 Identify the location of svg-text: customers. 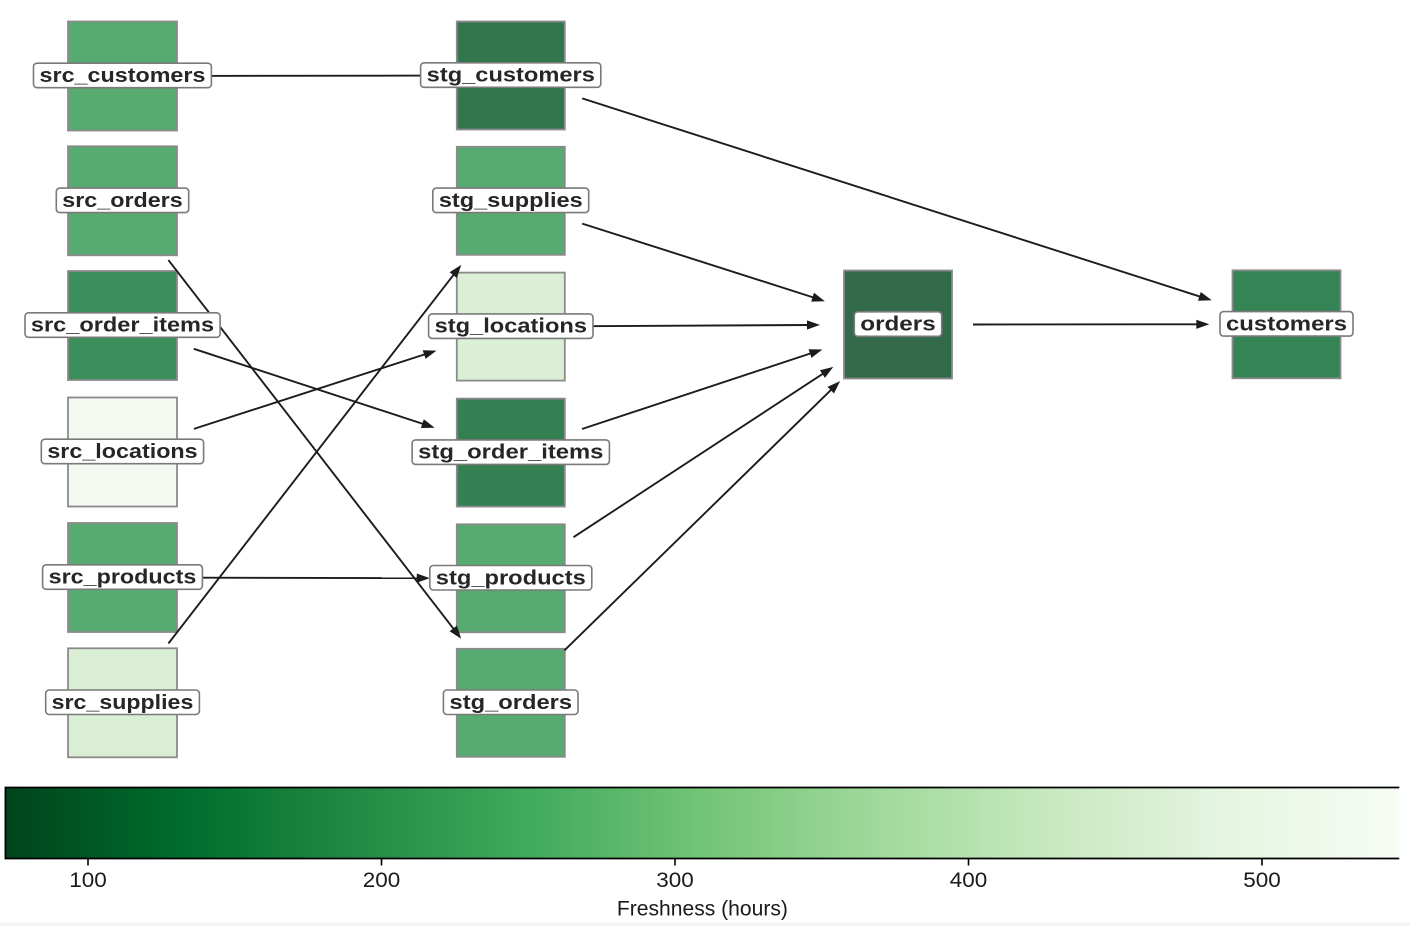
(1286, 323).